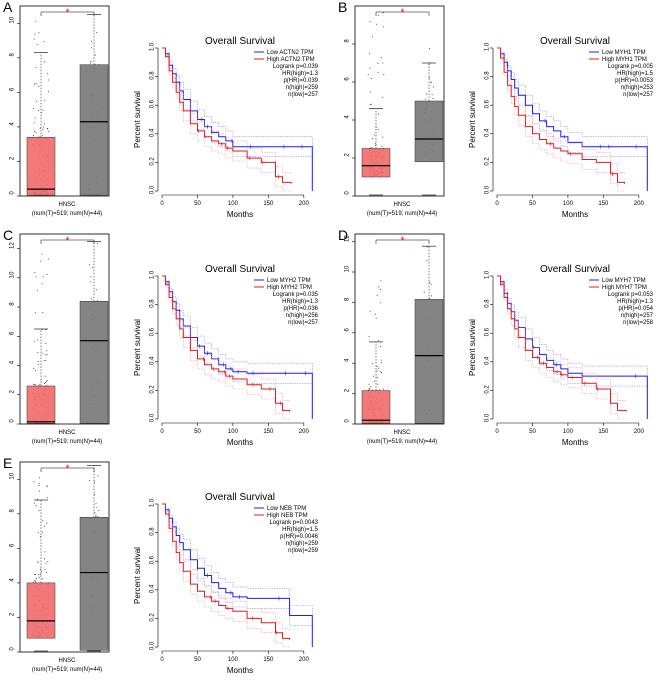  What do you see at coordinates (287, 516) in the screenshot?
I see `legend-label: High NEB TPM` at bounding box center [287, 516].